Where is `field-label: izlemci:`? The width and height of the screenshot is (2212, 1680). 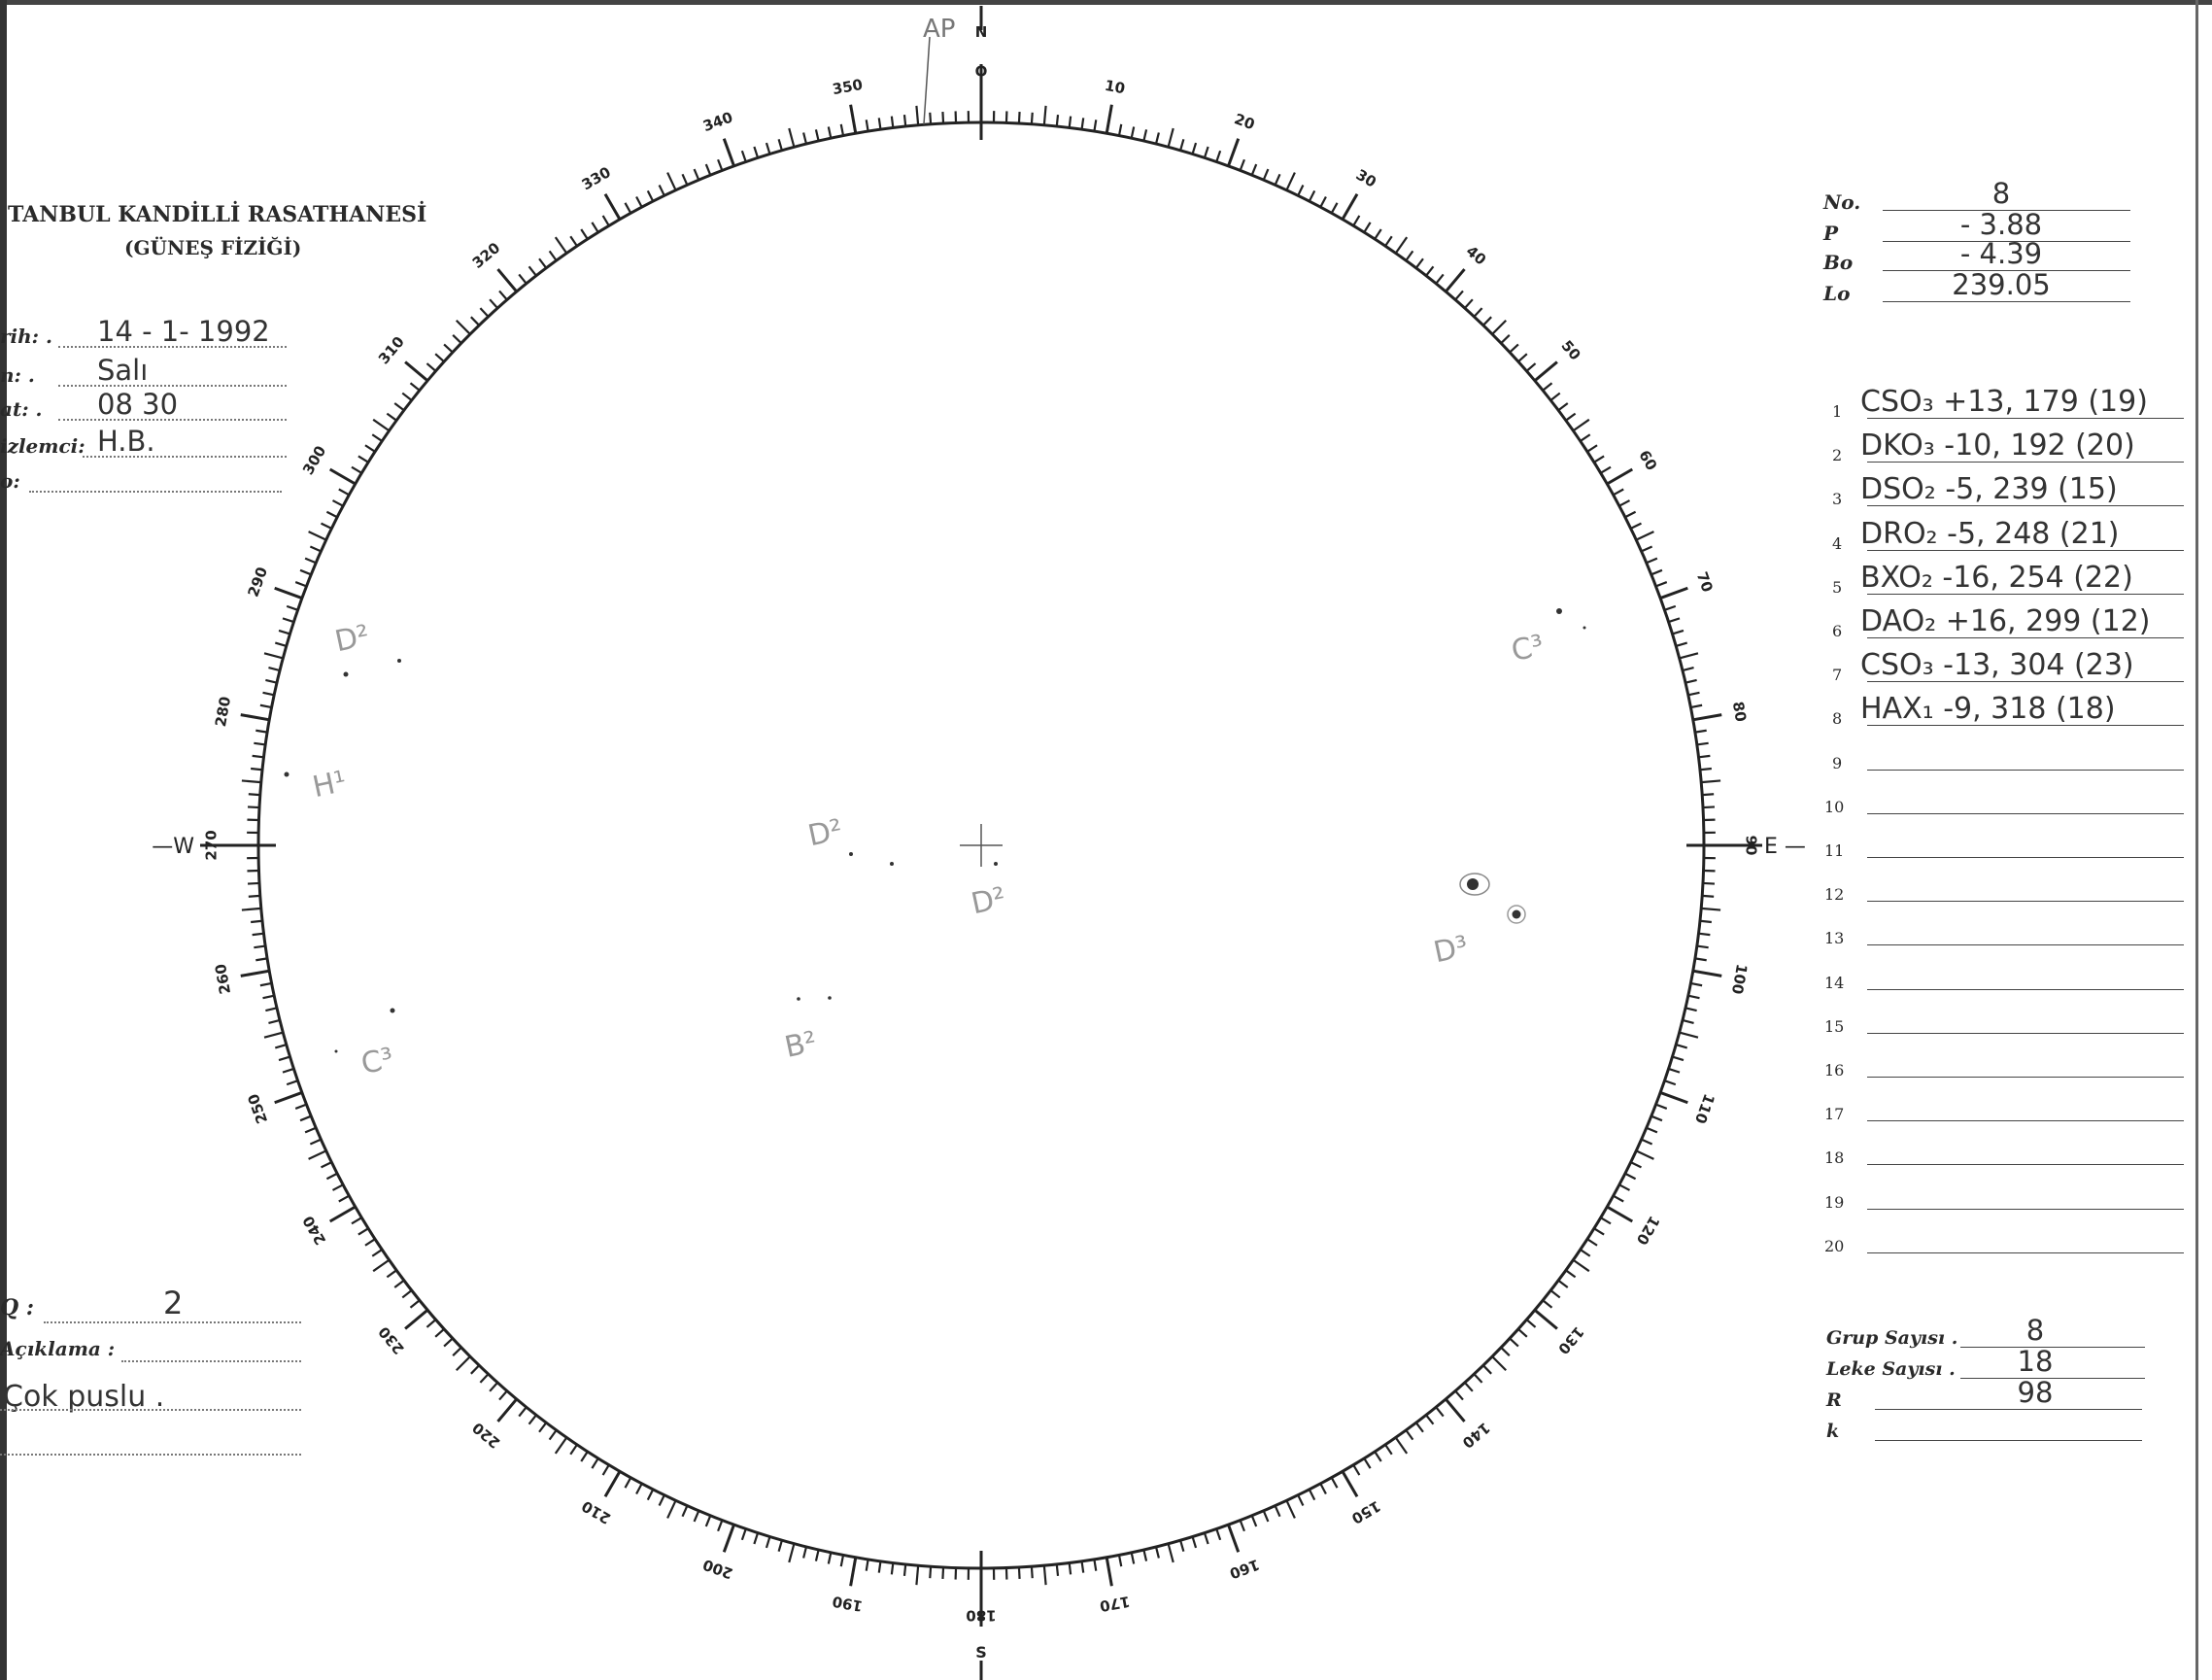
field-label: izlemci: is located at coordinates (42, 446).